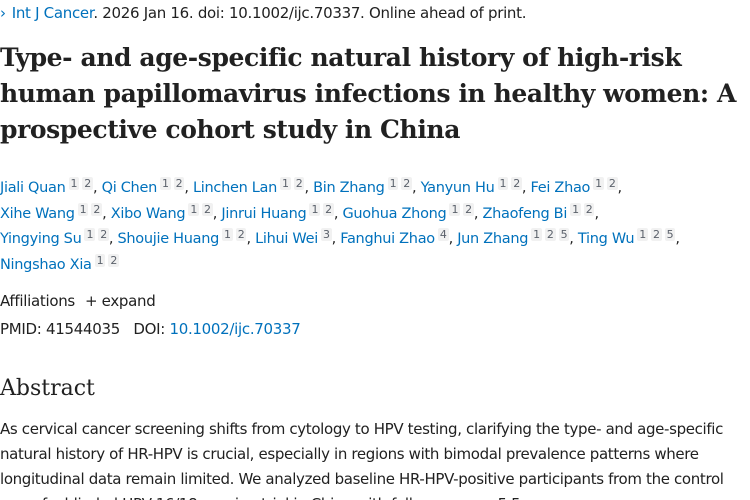  Describe the element at coordinates (387, 239) in the screenshot. I see `author-link: Fanghui Zhao` at that location.